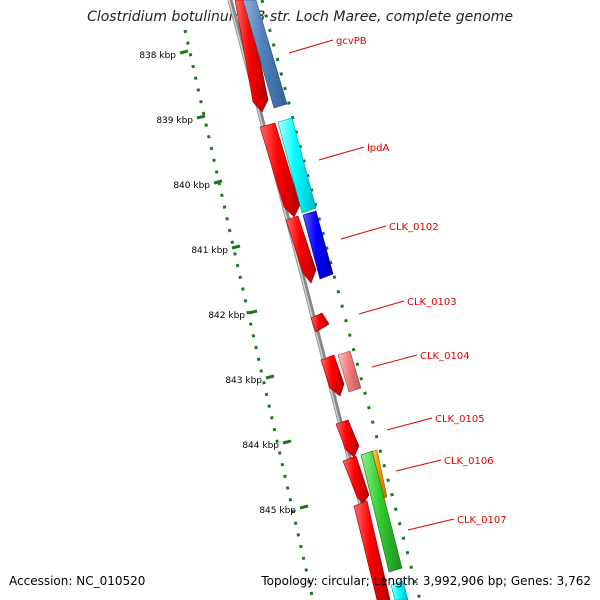 This screenshot has height=600, width=600. I want to click on ruler-label: 845 kbp, so click(277, 511).